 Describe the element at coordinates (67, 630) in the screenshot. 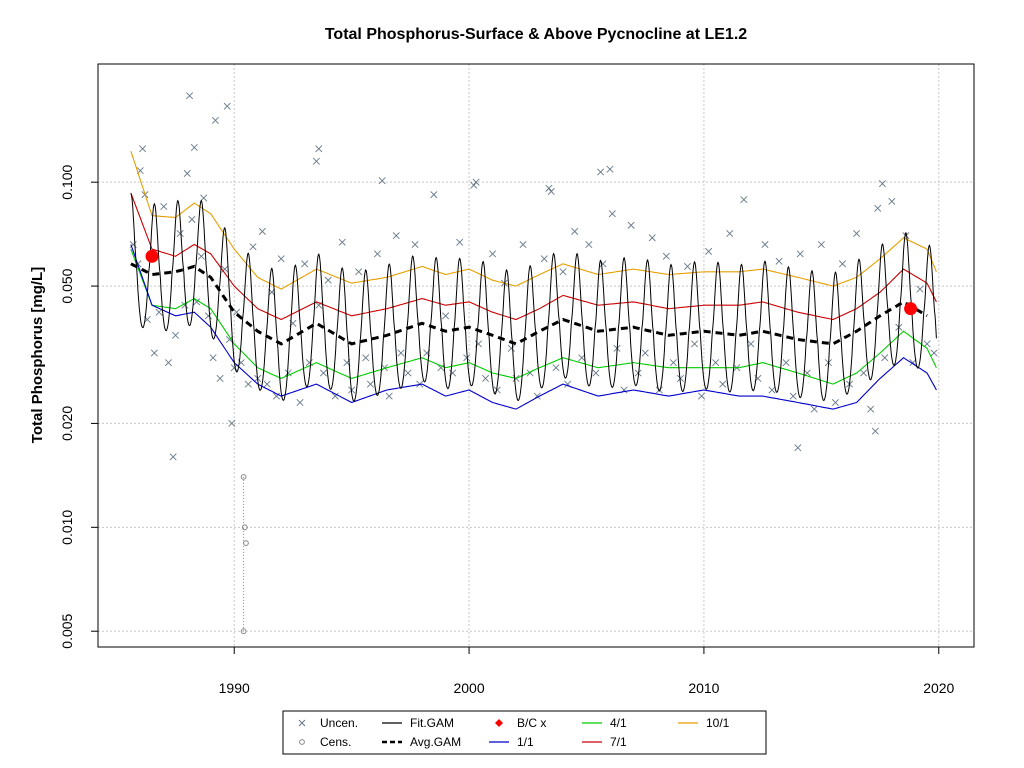

I see `y-tick-label: 0.005` at that location.